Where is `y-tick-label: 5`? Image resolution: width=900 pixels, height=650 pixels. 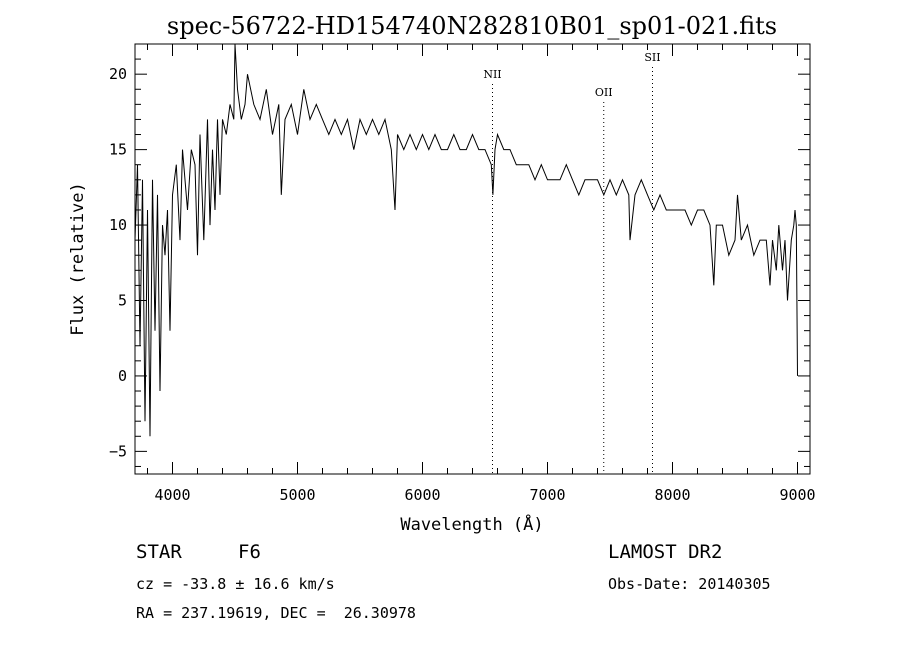 y-tick-label: 5 is located at coordinates (122, 300).